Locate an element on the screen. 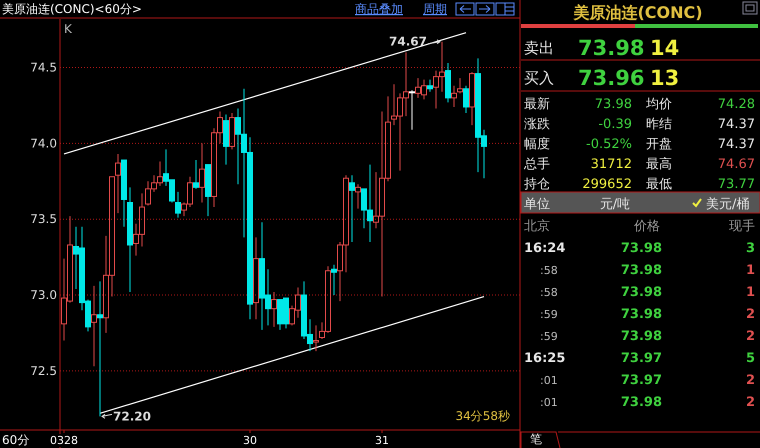  text: 14 is located at coordinates (665, 48).